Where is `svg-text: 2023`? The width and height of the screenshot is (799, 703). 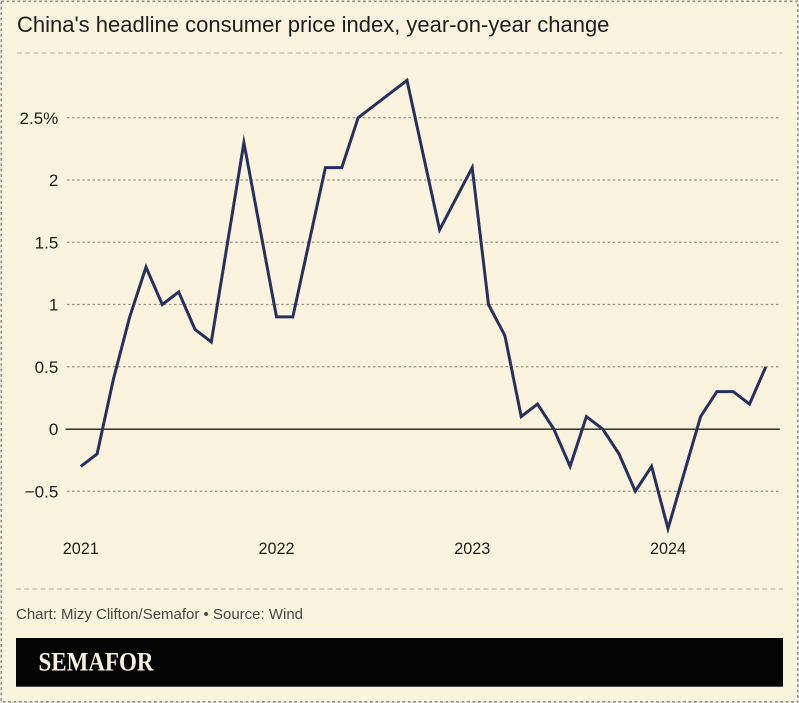 svg-text: 2023 is located at coordinates (472, 549).